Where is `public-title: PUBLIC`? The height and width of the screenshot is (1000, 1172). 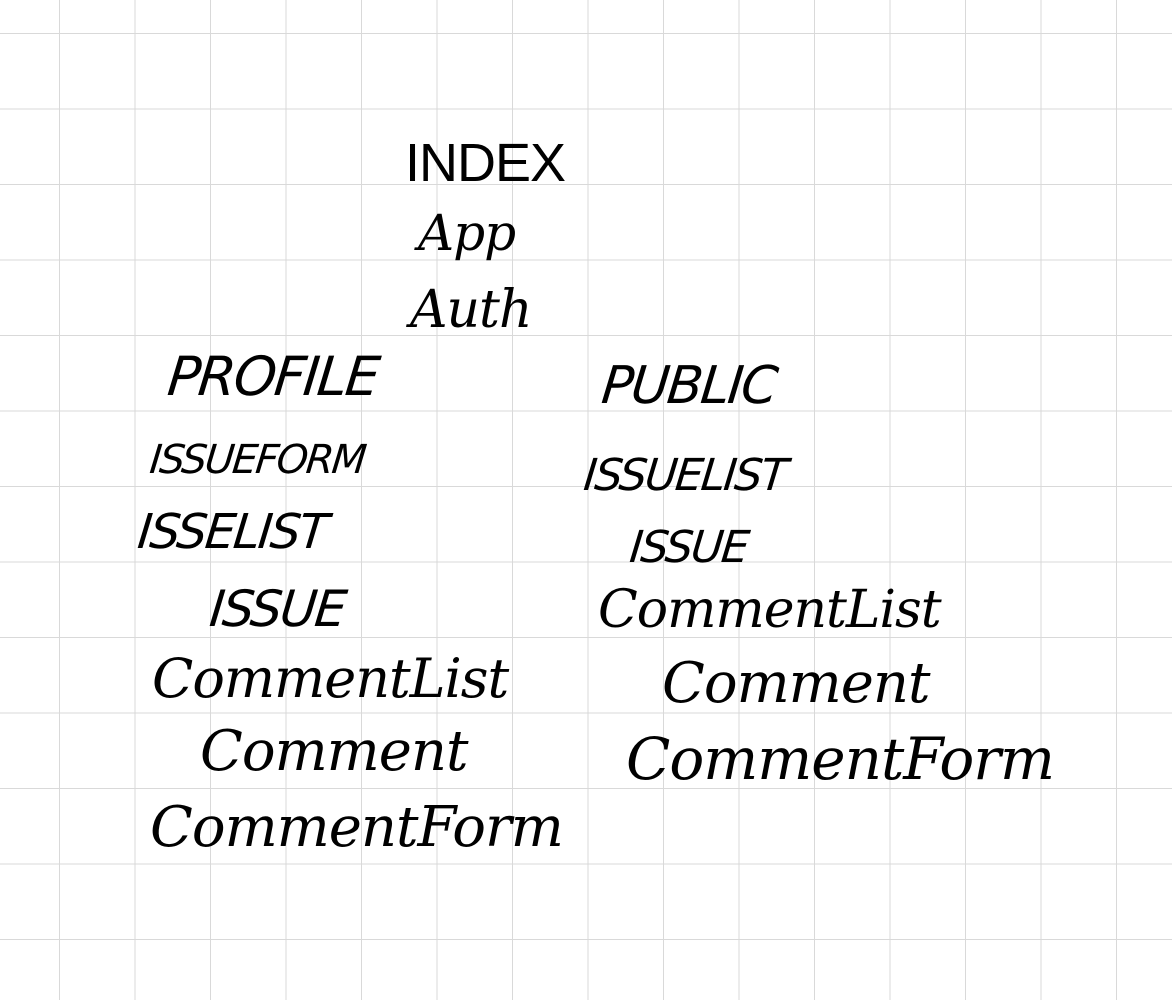 public-title: PUBLIC is located at coordinates (688, 386).